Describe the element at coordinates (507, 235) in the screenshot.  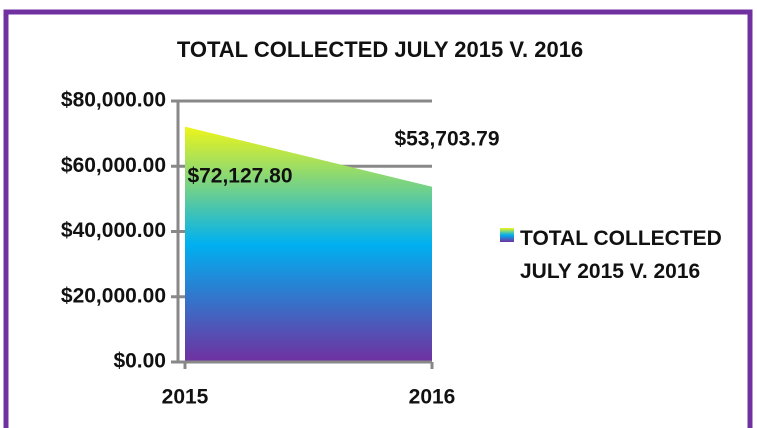
I see `legend-swatch` at that location.